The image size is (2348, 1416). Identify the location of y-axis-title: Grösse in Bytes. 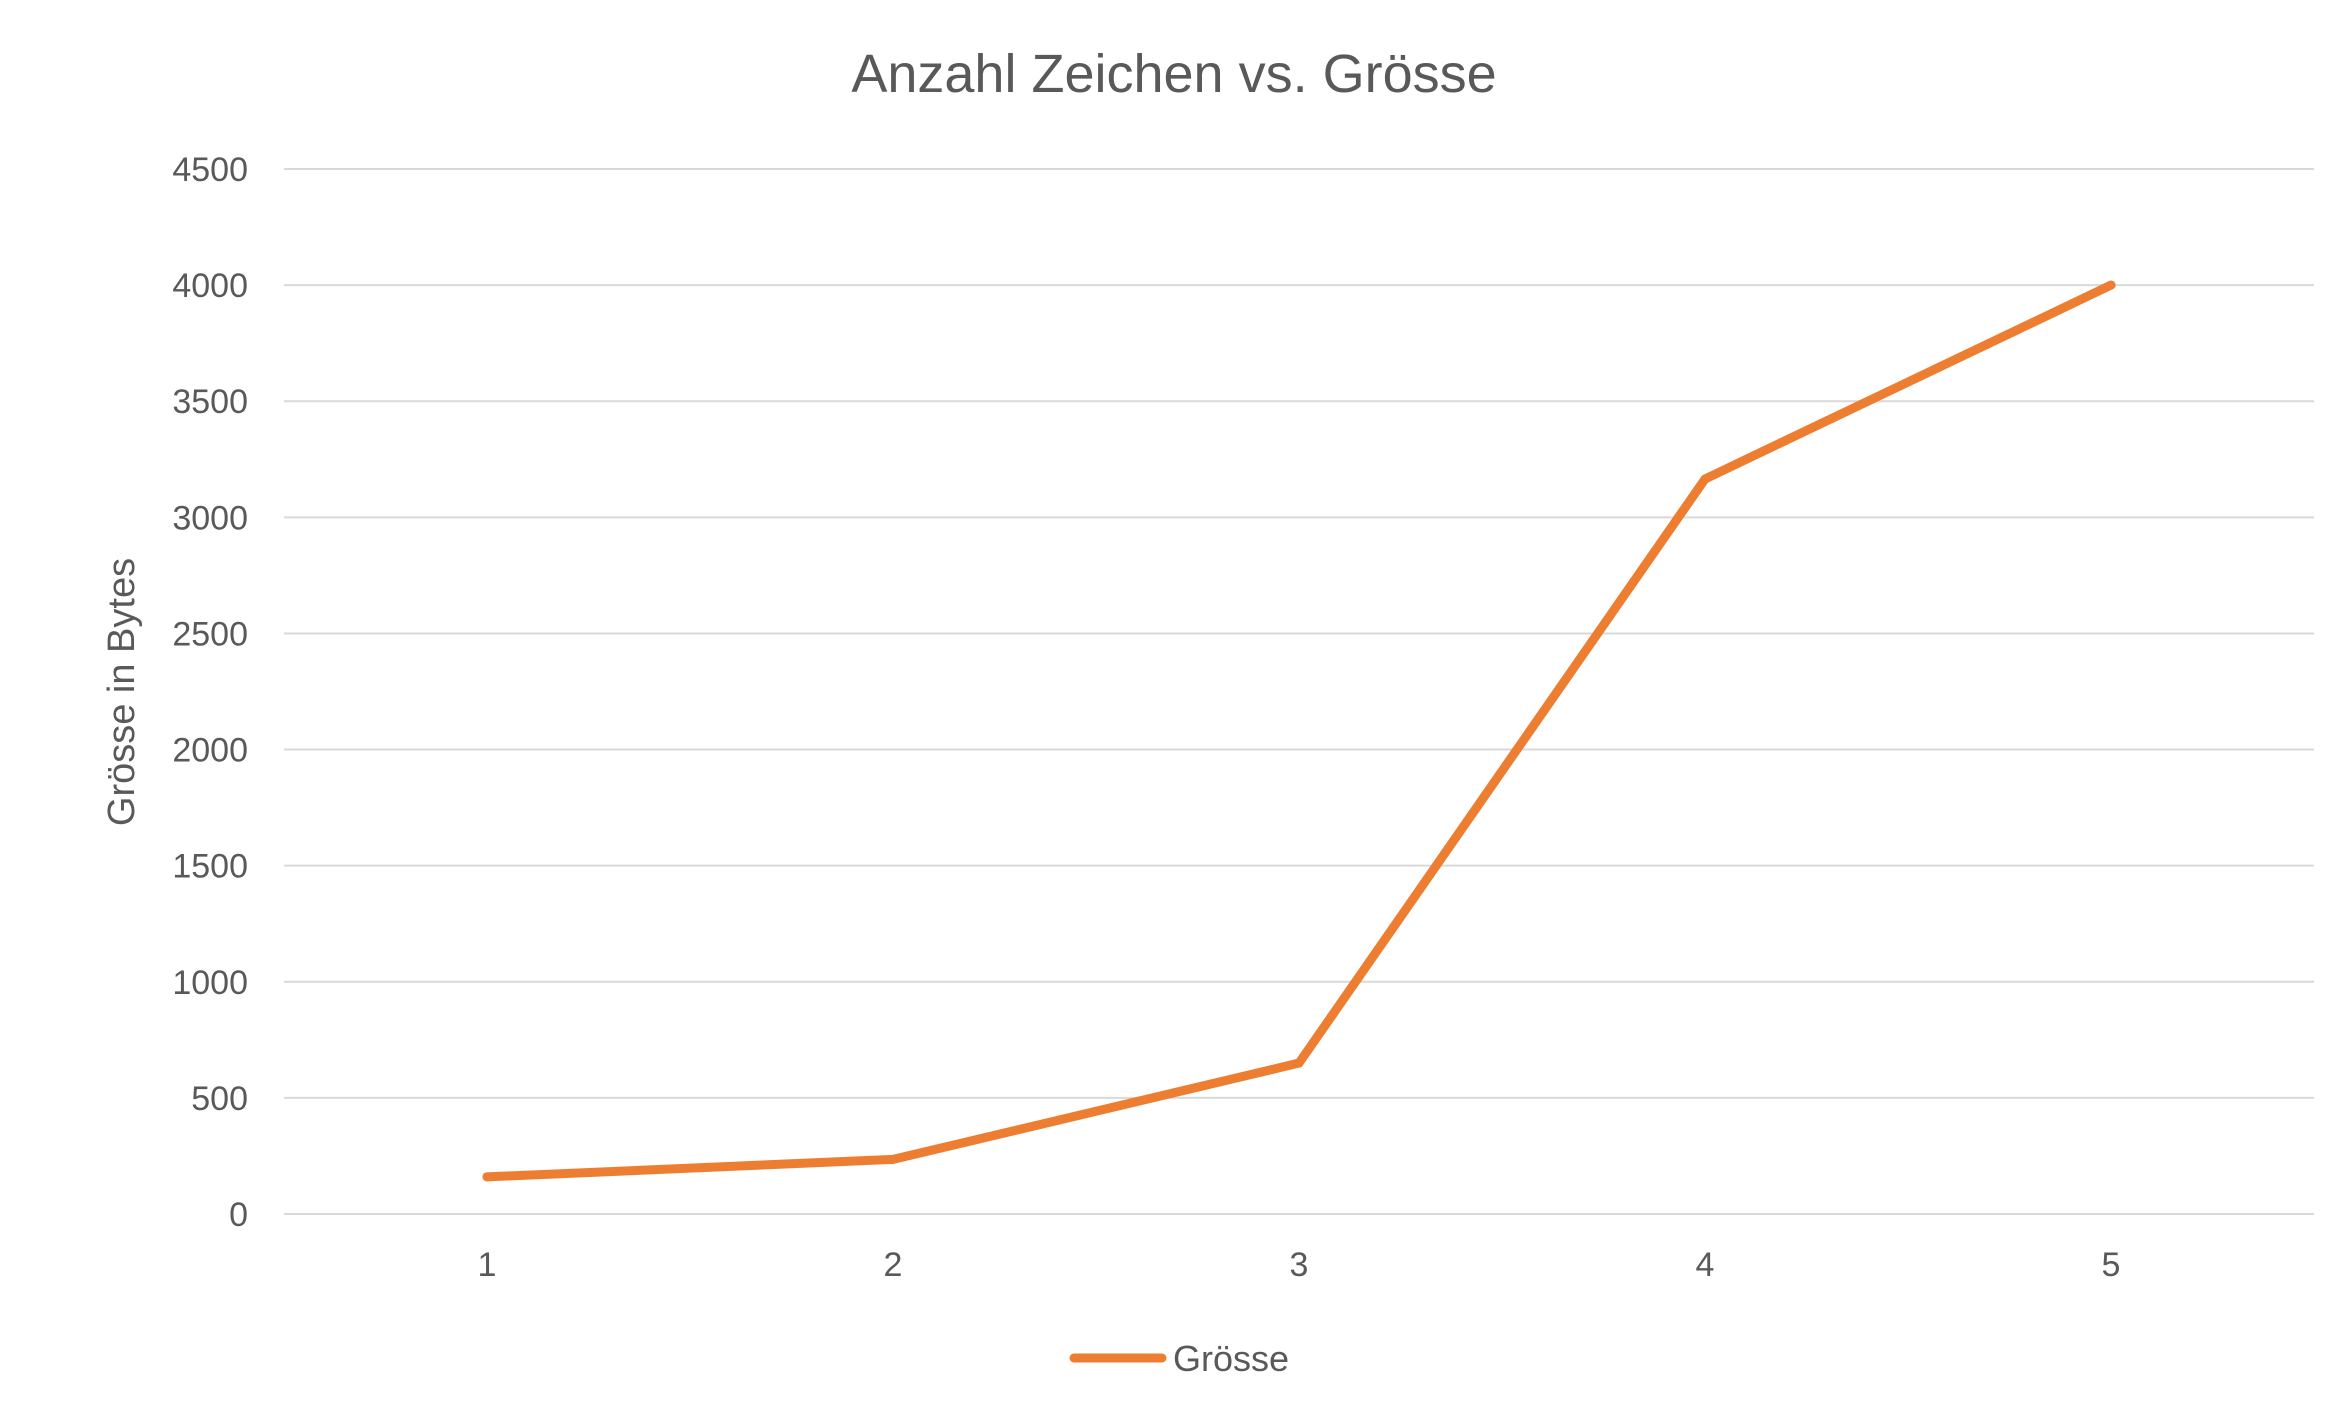
(122, 692).